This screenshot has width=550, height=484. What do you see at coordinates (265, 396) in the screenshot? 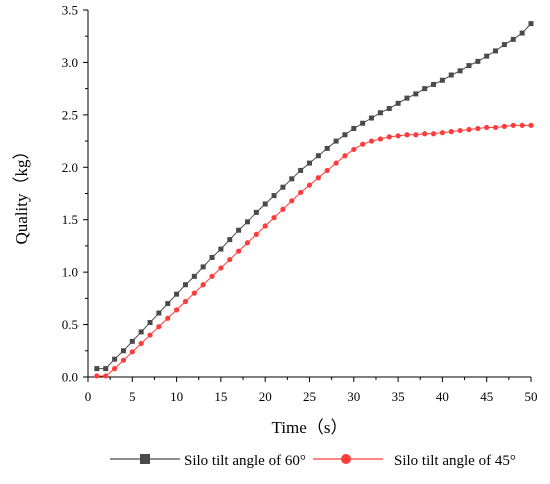
I see `x-tick-label: 20` at bounding box center [265, 396].